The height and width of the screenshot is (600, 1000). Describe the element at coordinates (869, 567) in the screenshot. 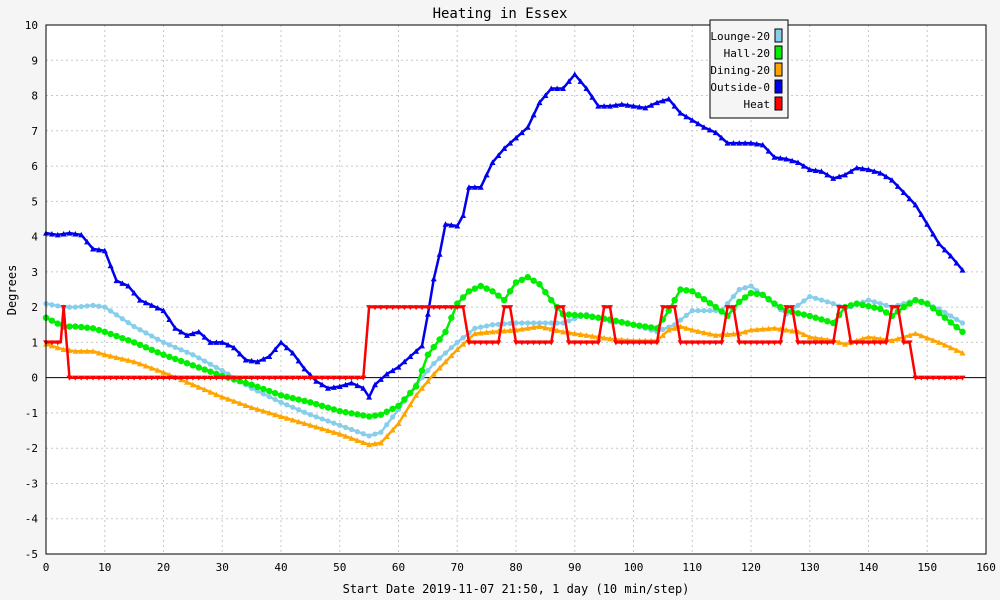

I see `x-tick-label: 140` at that location.